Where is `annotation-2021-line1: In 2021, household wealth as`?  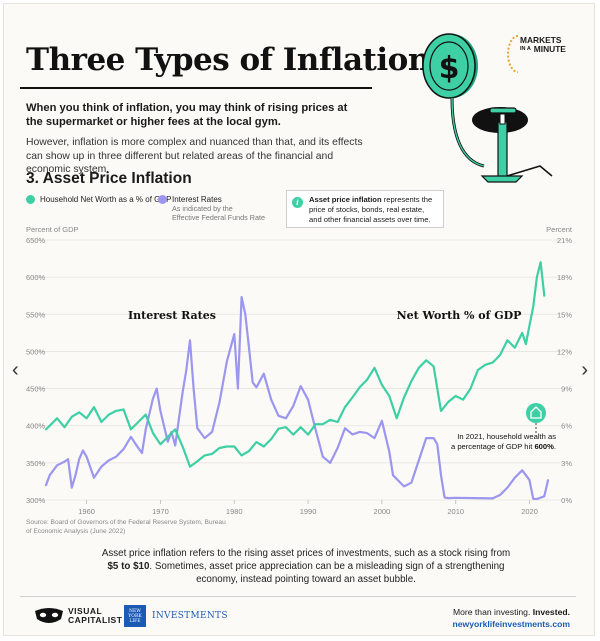 annotation-2021-line1: In 2021, household wealth as is located at coordinates (506, 436).